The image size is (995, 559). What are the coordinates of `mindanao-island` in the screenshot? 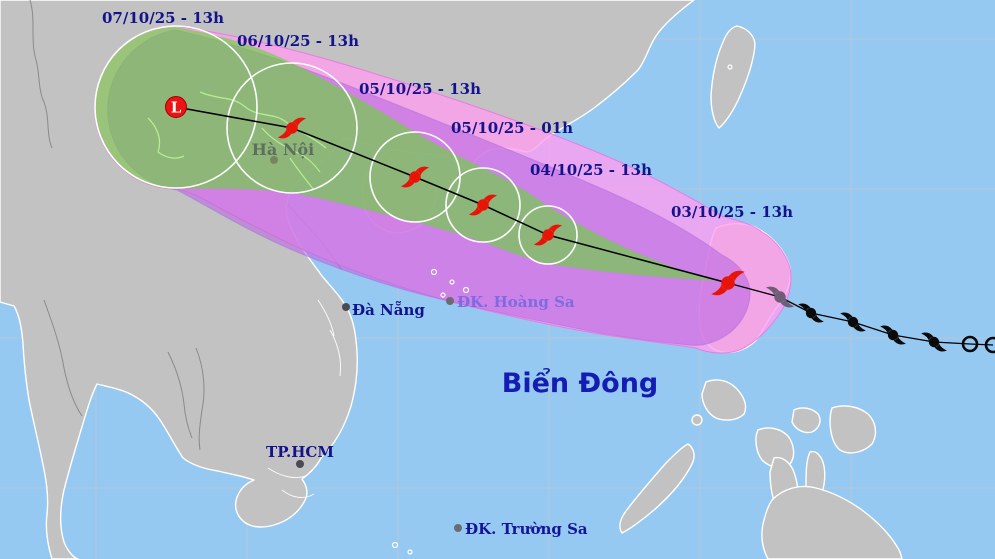 It's located at (832, 522).